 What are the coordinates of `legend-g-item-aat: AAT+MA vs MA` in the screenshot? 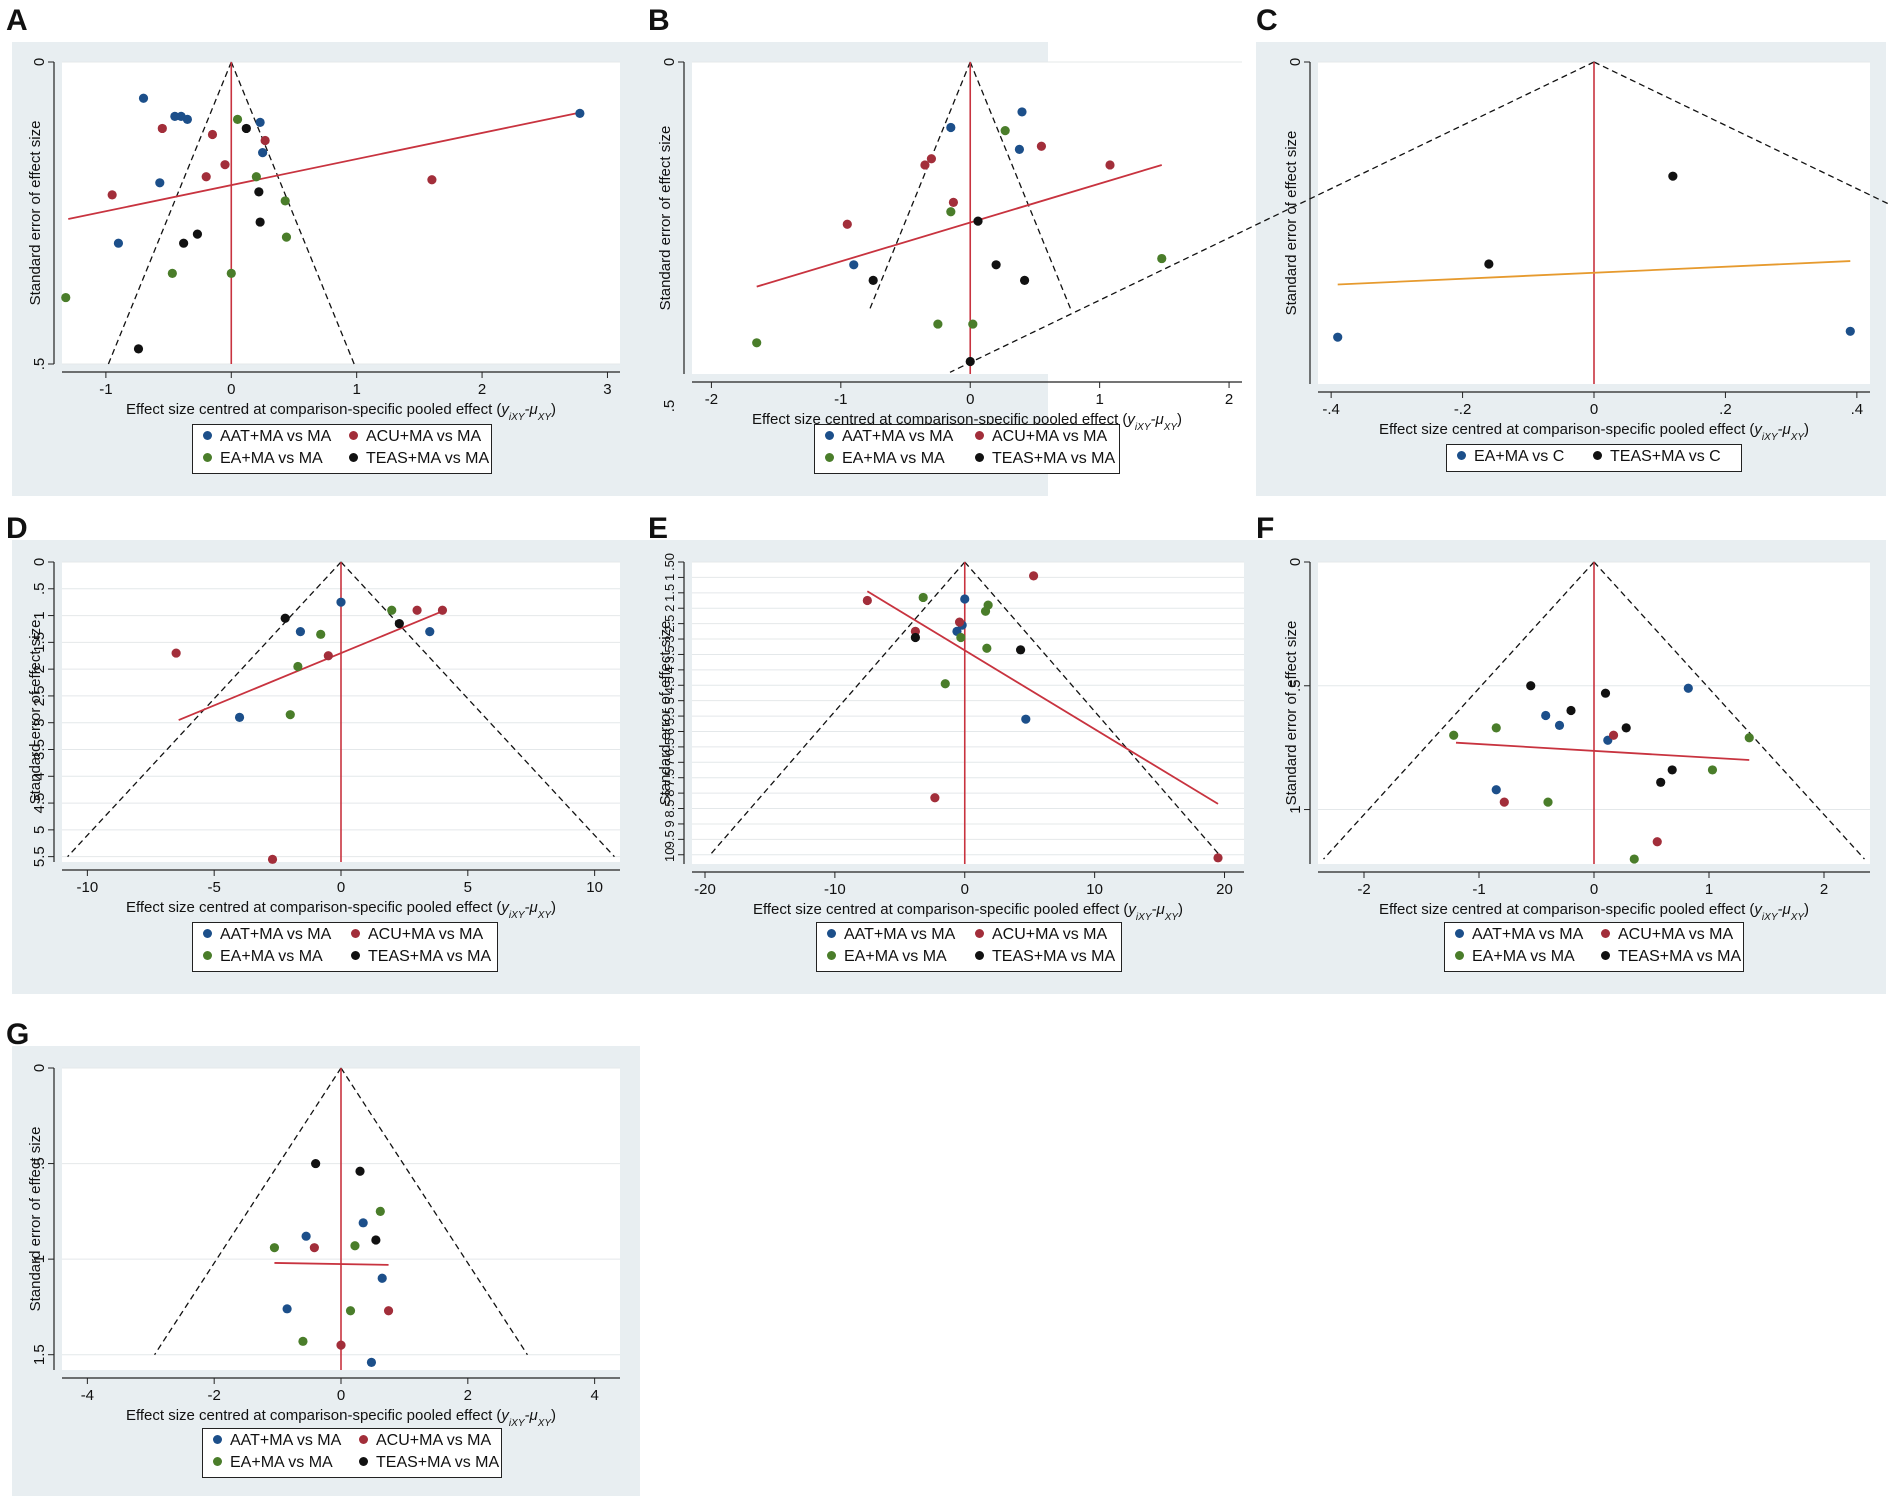 It's located at (277, 1441).